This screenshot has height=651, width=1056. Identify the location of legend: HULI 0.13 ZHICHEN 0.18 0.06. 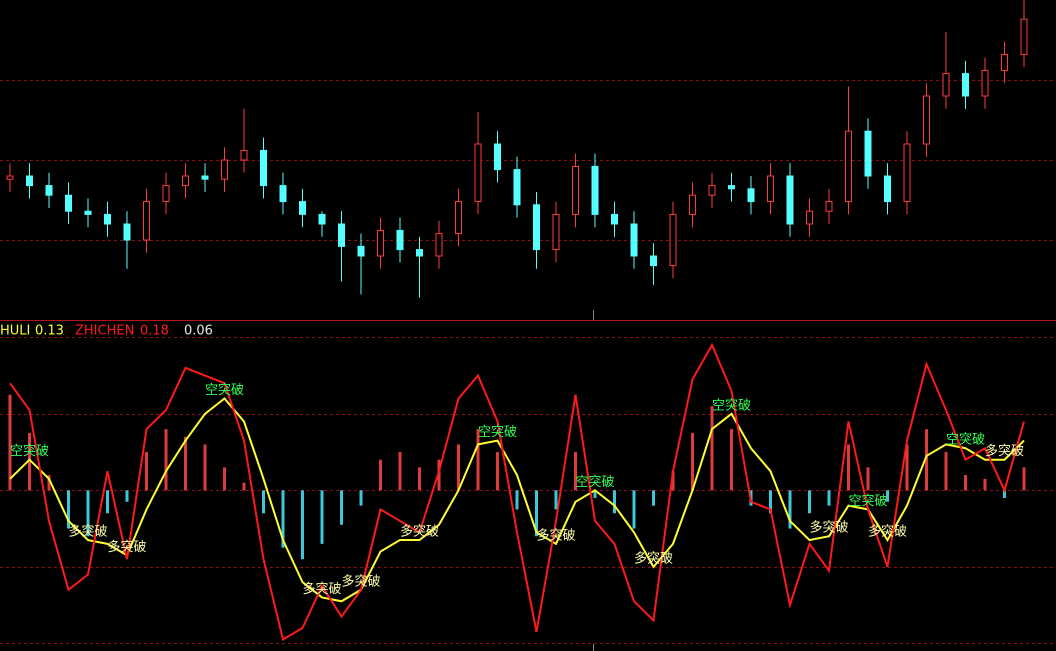
(106, 331).